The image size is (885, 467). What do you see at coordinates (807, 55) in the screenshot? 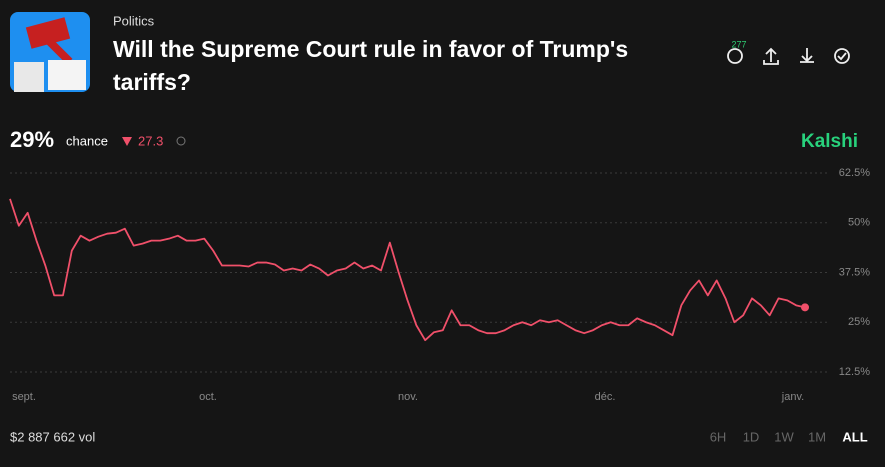
I see `download-button` at bounding box center [807, 55].